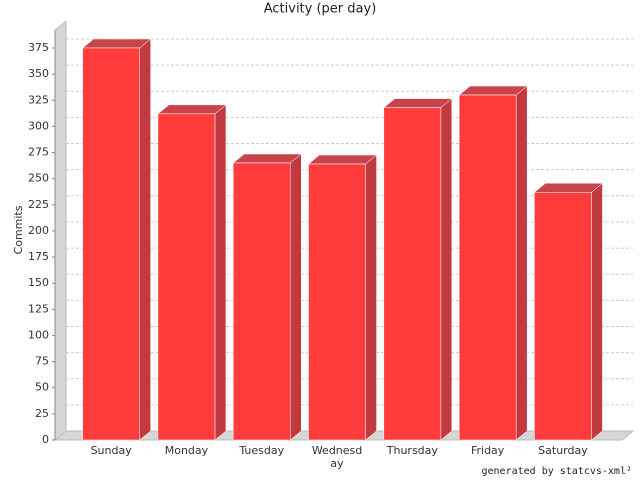 This screenshot has height=480, width=640. I want to click on x-tick-label: Tuesday, so click(261, 450).